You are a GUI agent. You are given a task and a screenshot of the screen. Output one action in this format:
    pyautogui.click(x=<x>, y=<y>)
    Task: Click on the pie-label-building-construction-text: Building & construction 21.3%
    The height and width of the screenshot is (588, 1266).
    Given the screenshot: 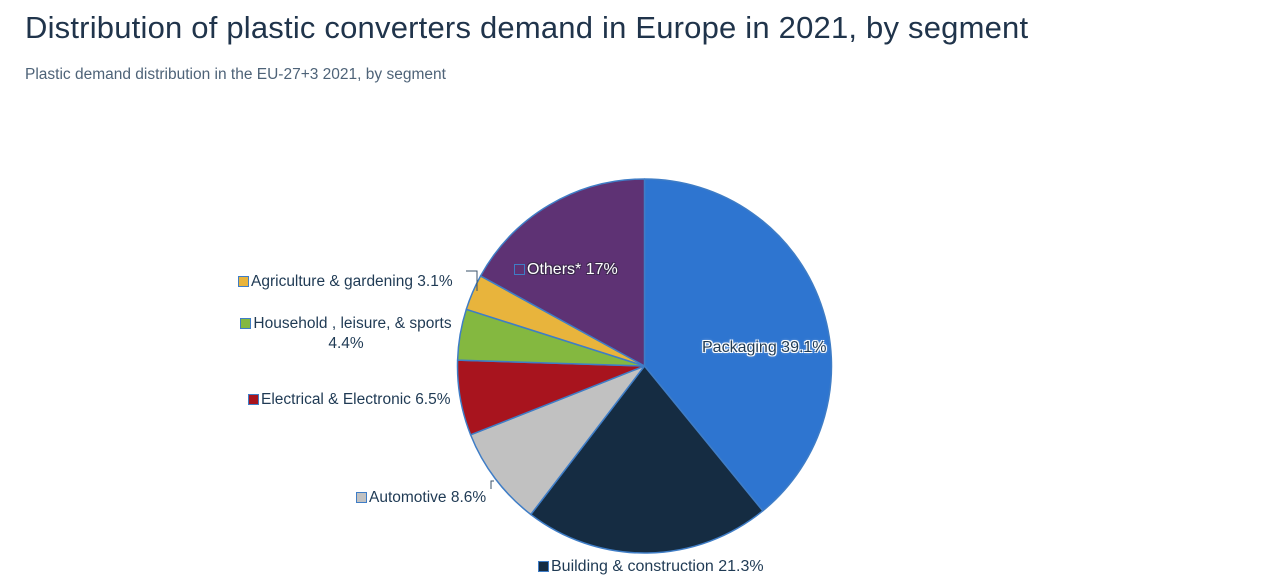 What is the action you would take?
    pyautogui.click(x=657, y=566)
    